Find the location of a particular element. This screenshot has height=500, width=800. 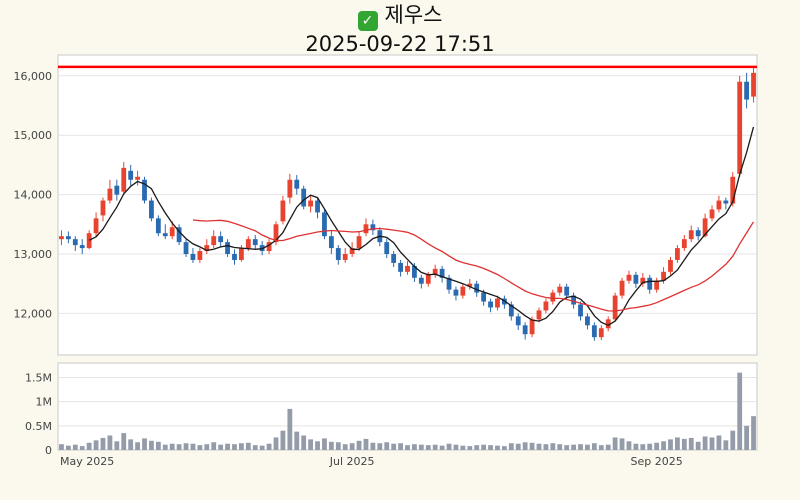

svg-text: 13,000 is located at coordinates (33, 254).